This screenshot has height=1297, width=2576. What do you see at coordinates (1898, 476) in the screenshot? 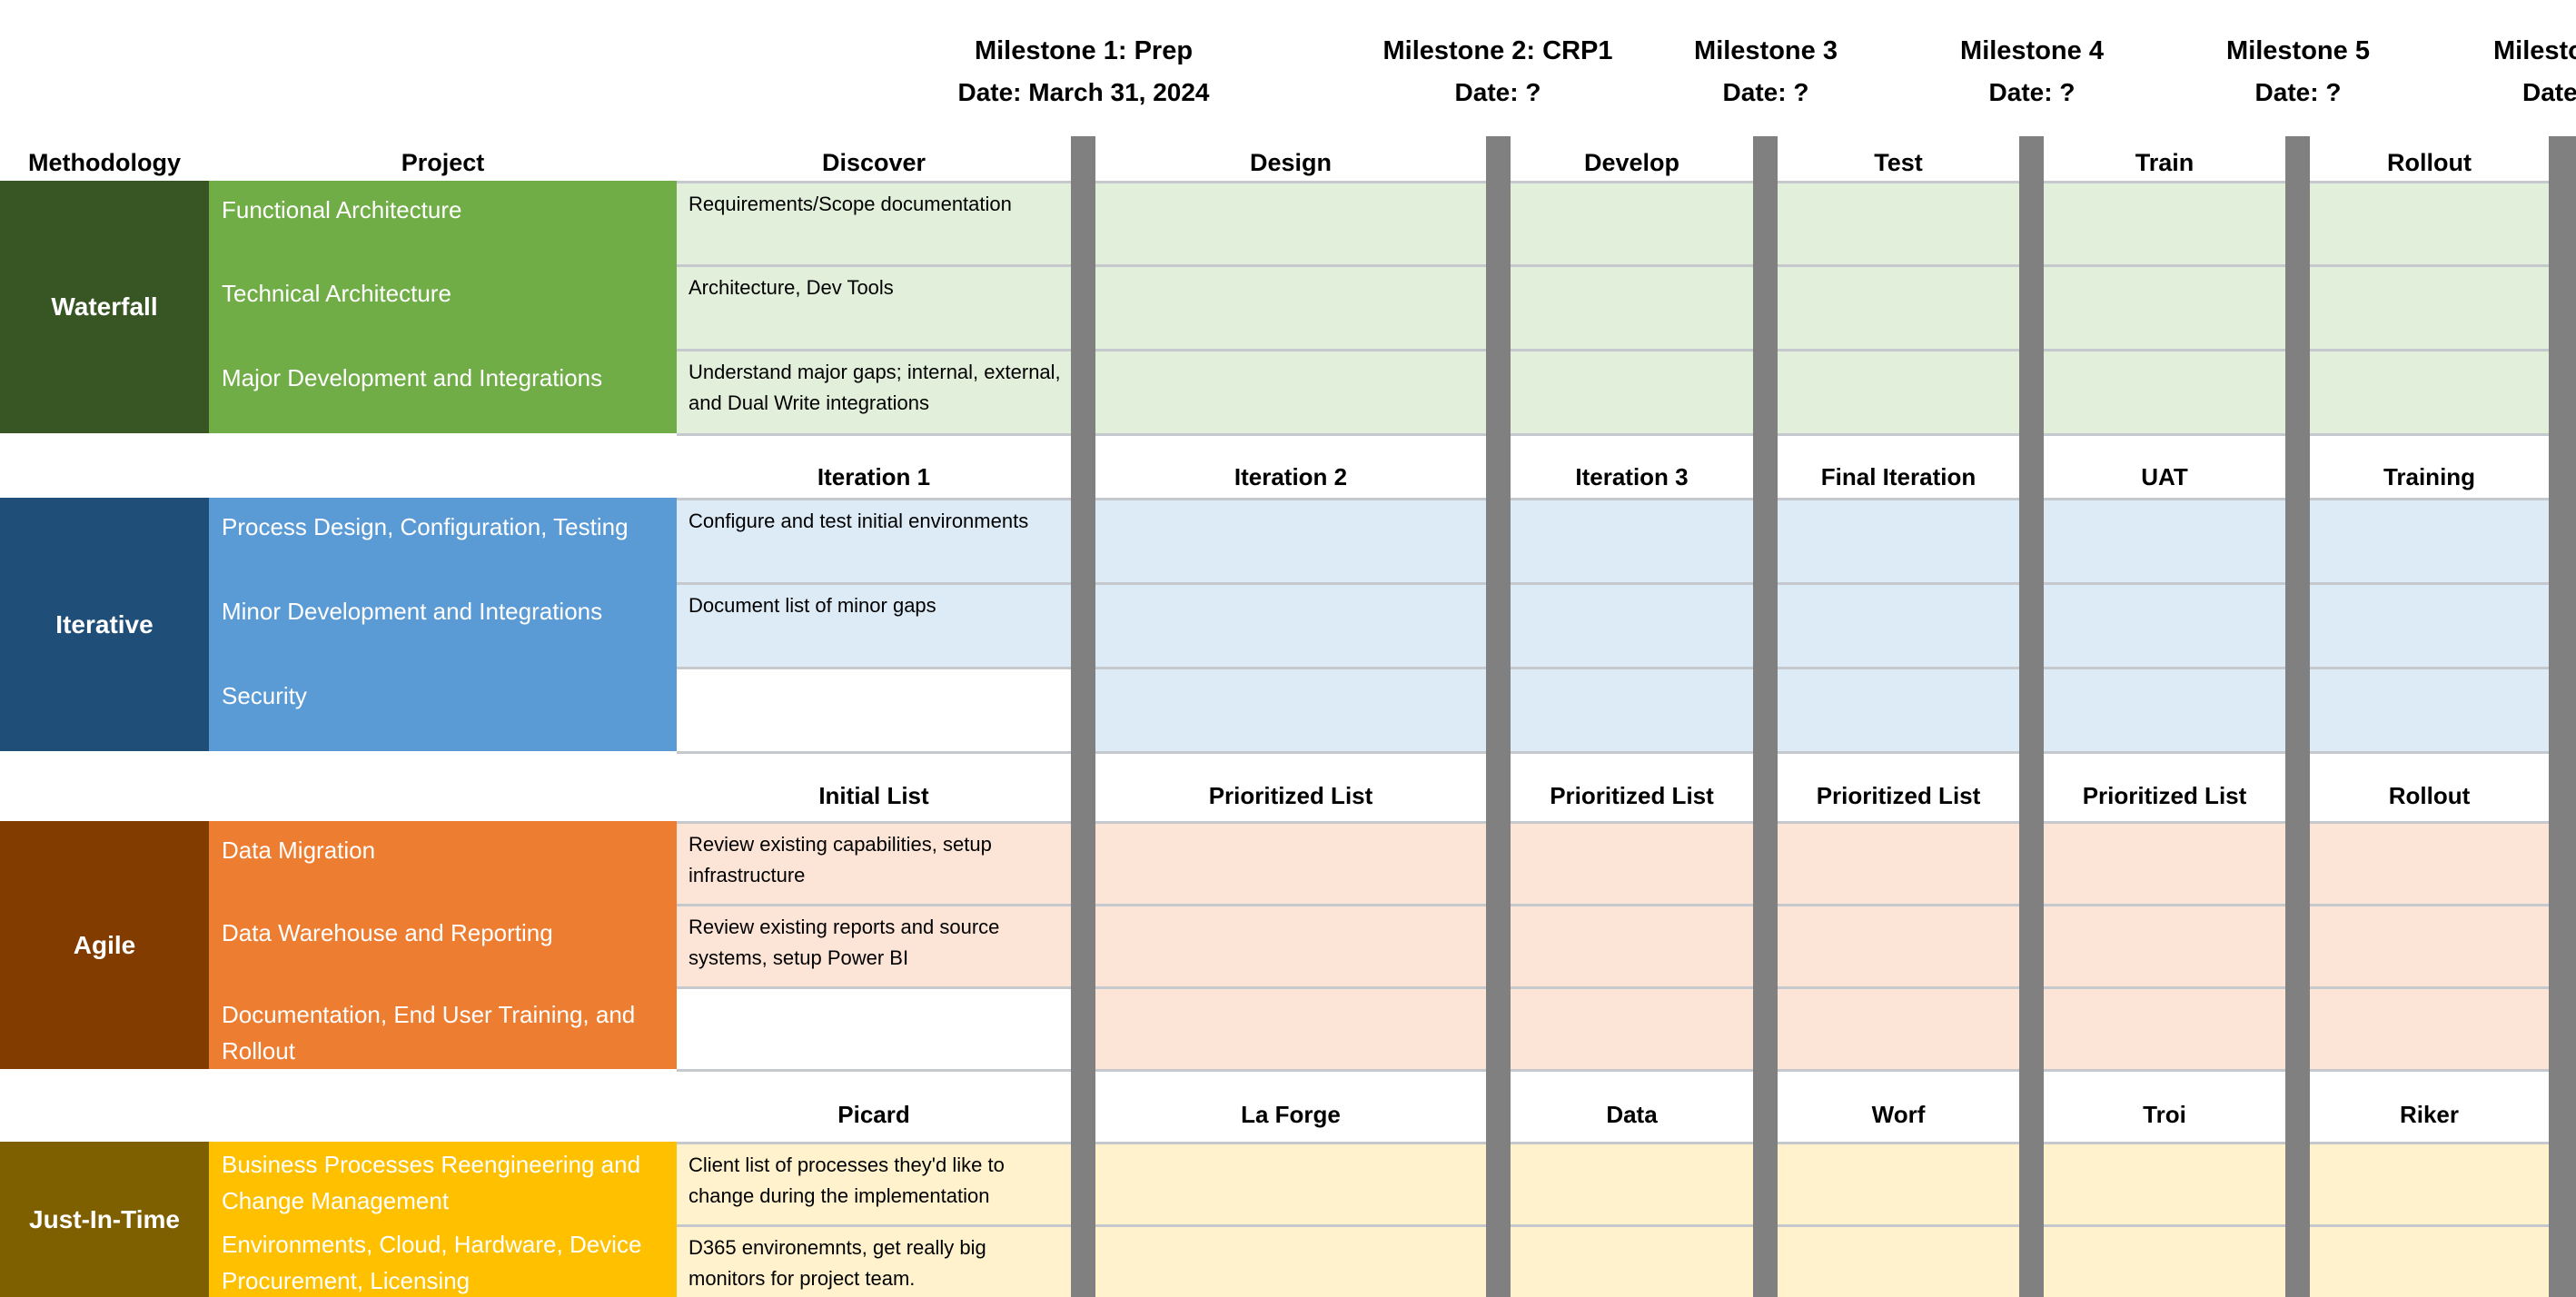
I see `iterative-subphase-4: Final Iteration` at bounding box center [1898, 476].